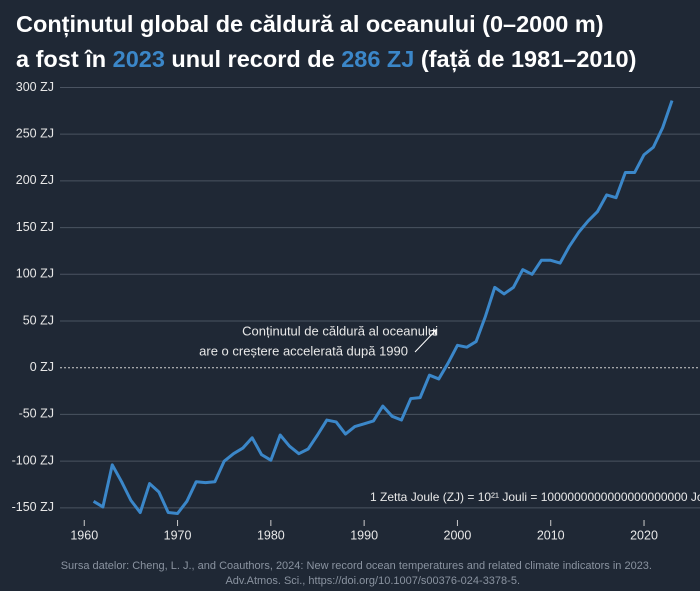 This screenshot has height=591, width=700. I want to click on y-tick-label: -100 ZJ, so click(33, 460).